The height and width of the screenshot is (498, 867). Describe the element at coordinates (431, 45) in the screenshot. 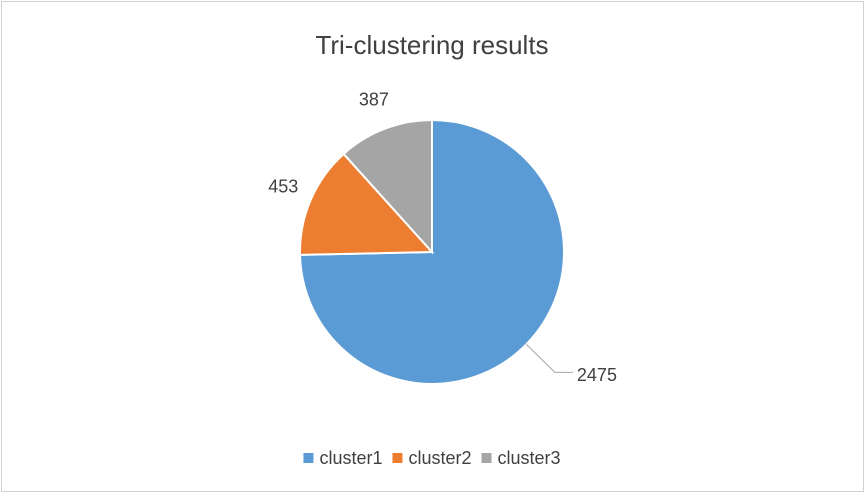

I see `chart-title: Tri-clustering results` at that location.